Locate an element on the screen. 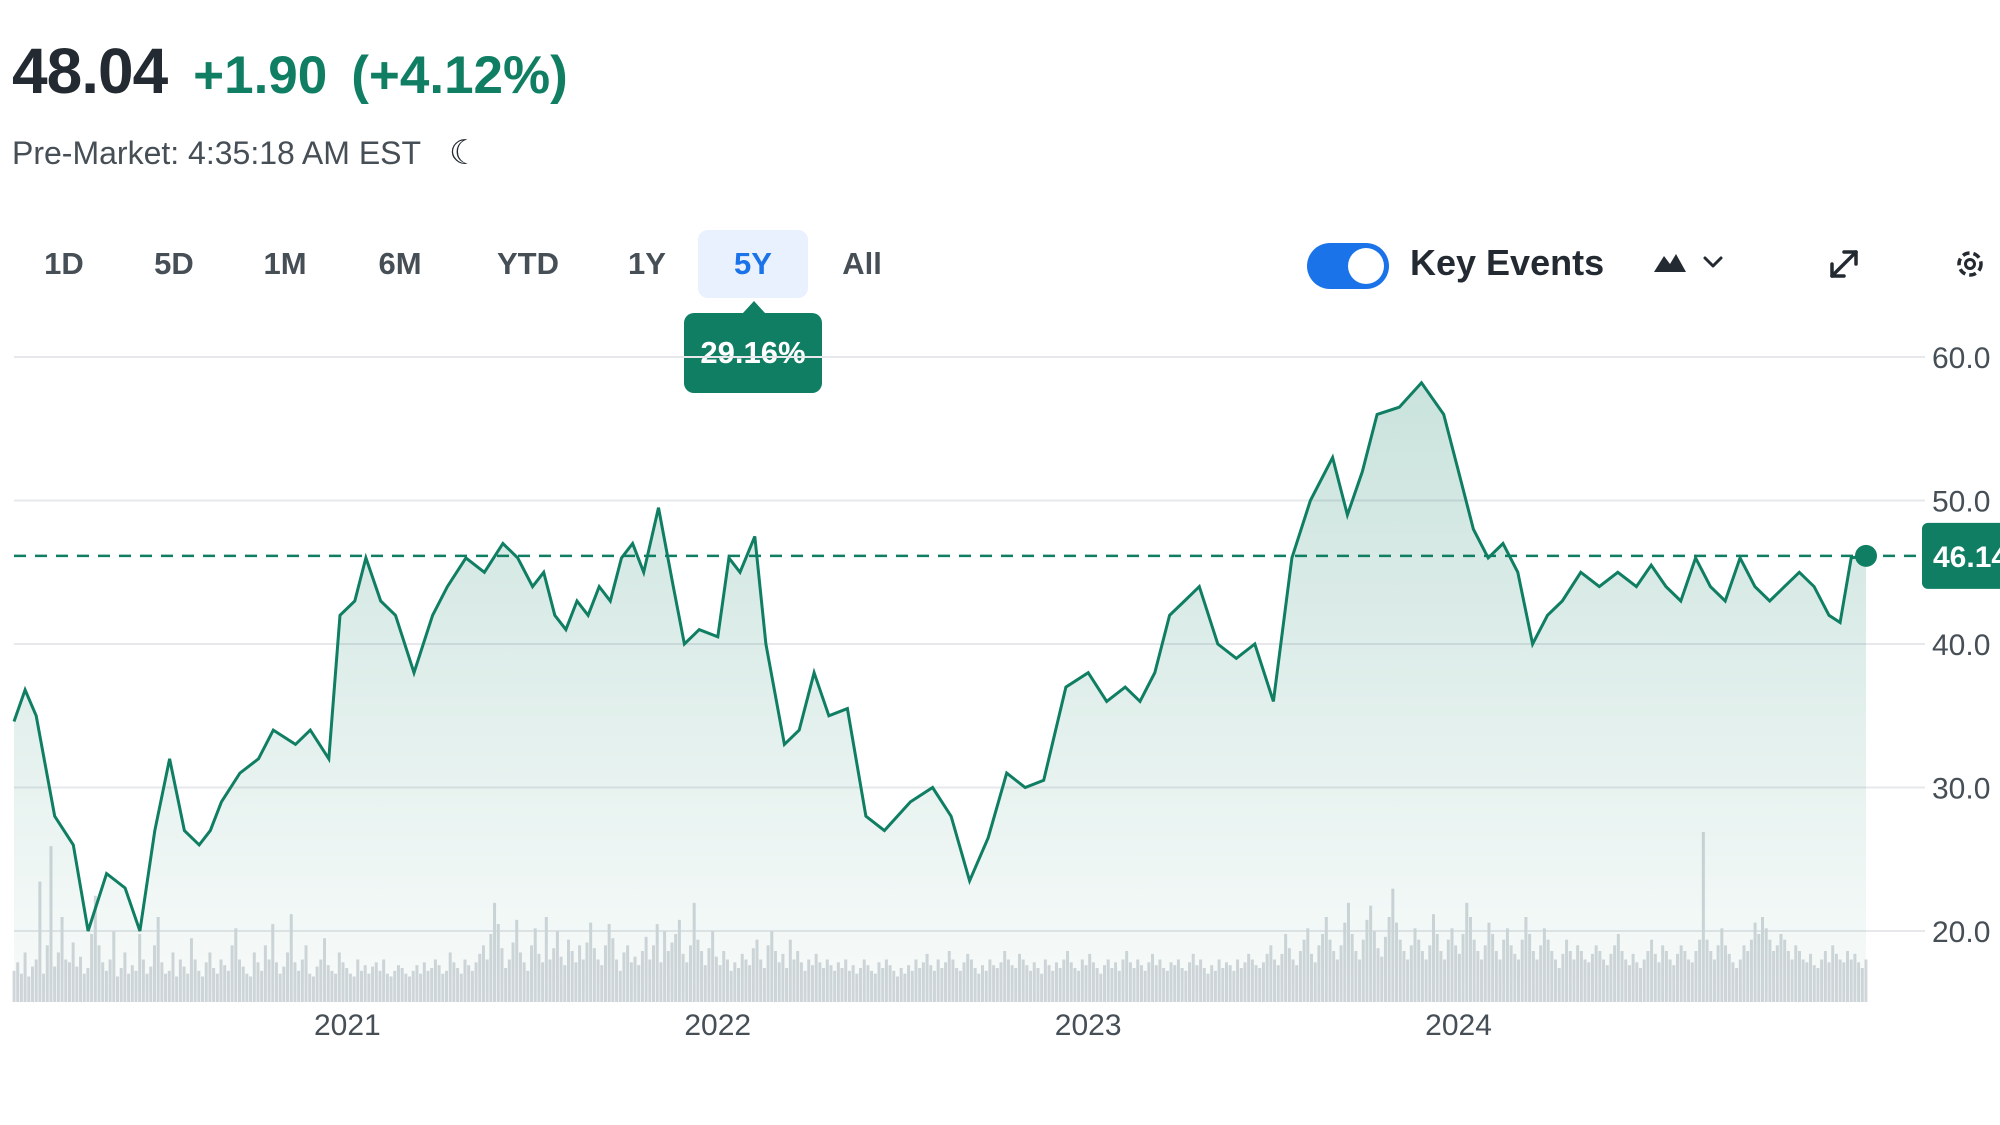  tab-all: All is located at coordinates (862, 263).